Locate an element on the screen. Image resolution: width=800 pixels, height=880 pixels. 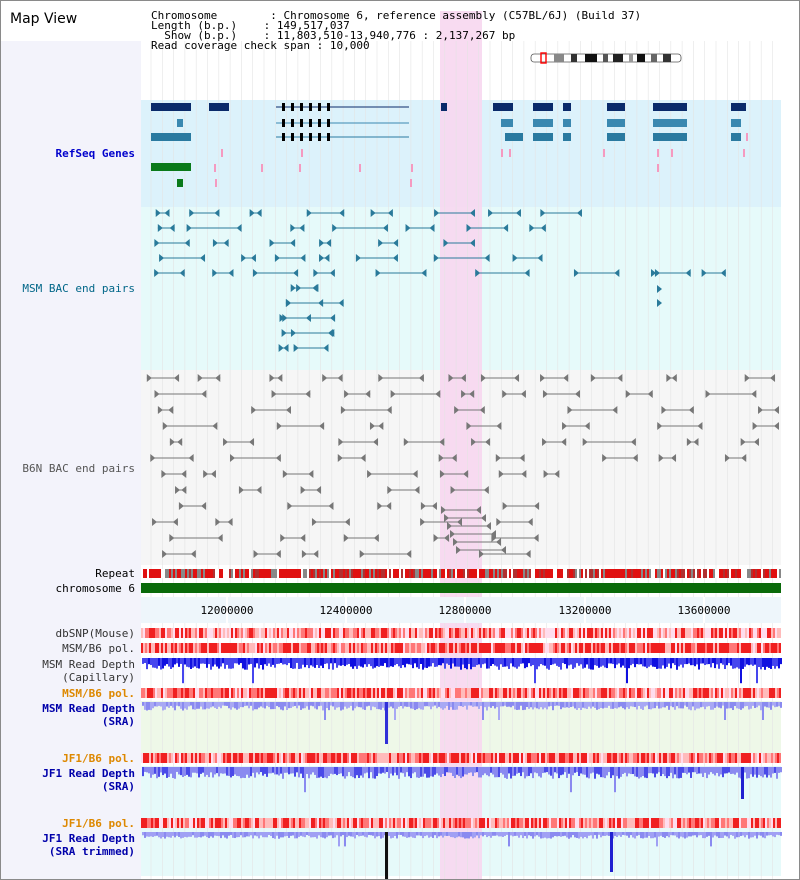
label-msm-depth-capillary: MSM Read Depth (Capillary) is located at coordinates (88, 671).